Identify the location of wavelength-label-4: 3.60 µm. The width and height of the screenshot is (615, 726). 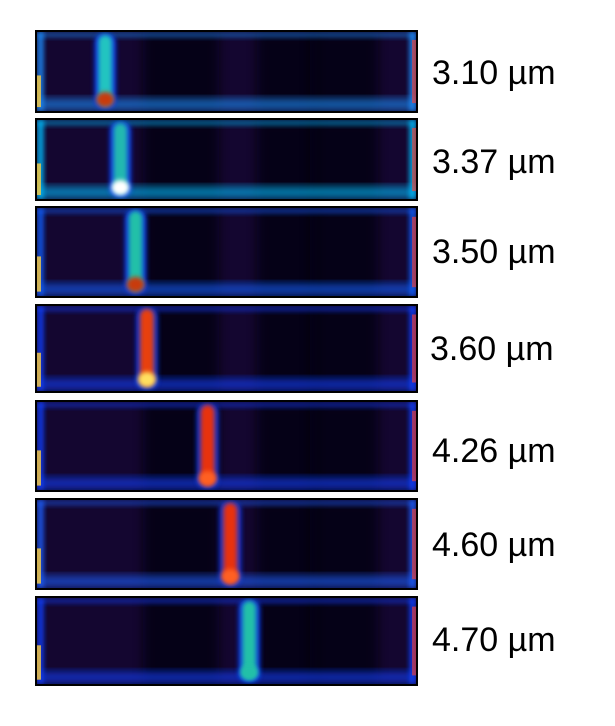
(492, 349).